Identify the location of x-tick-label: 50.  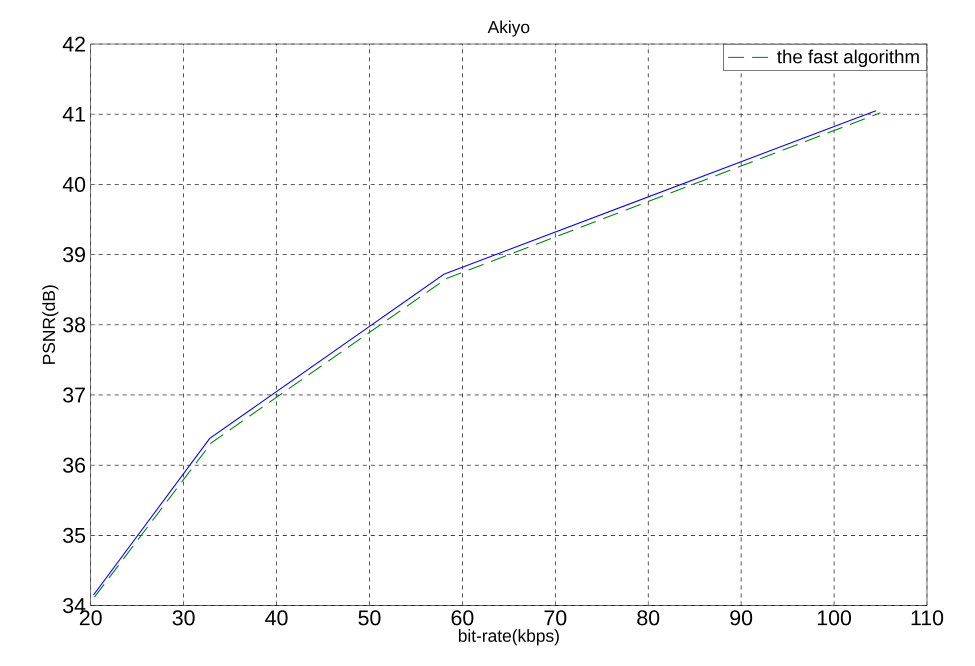
(369, 618).